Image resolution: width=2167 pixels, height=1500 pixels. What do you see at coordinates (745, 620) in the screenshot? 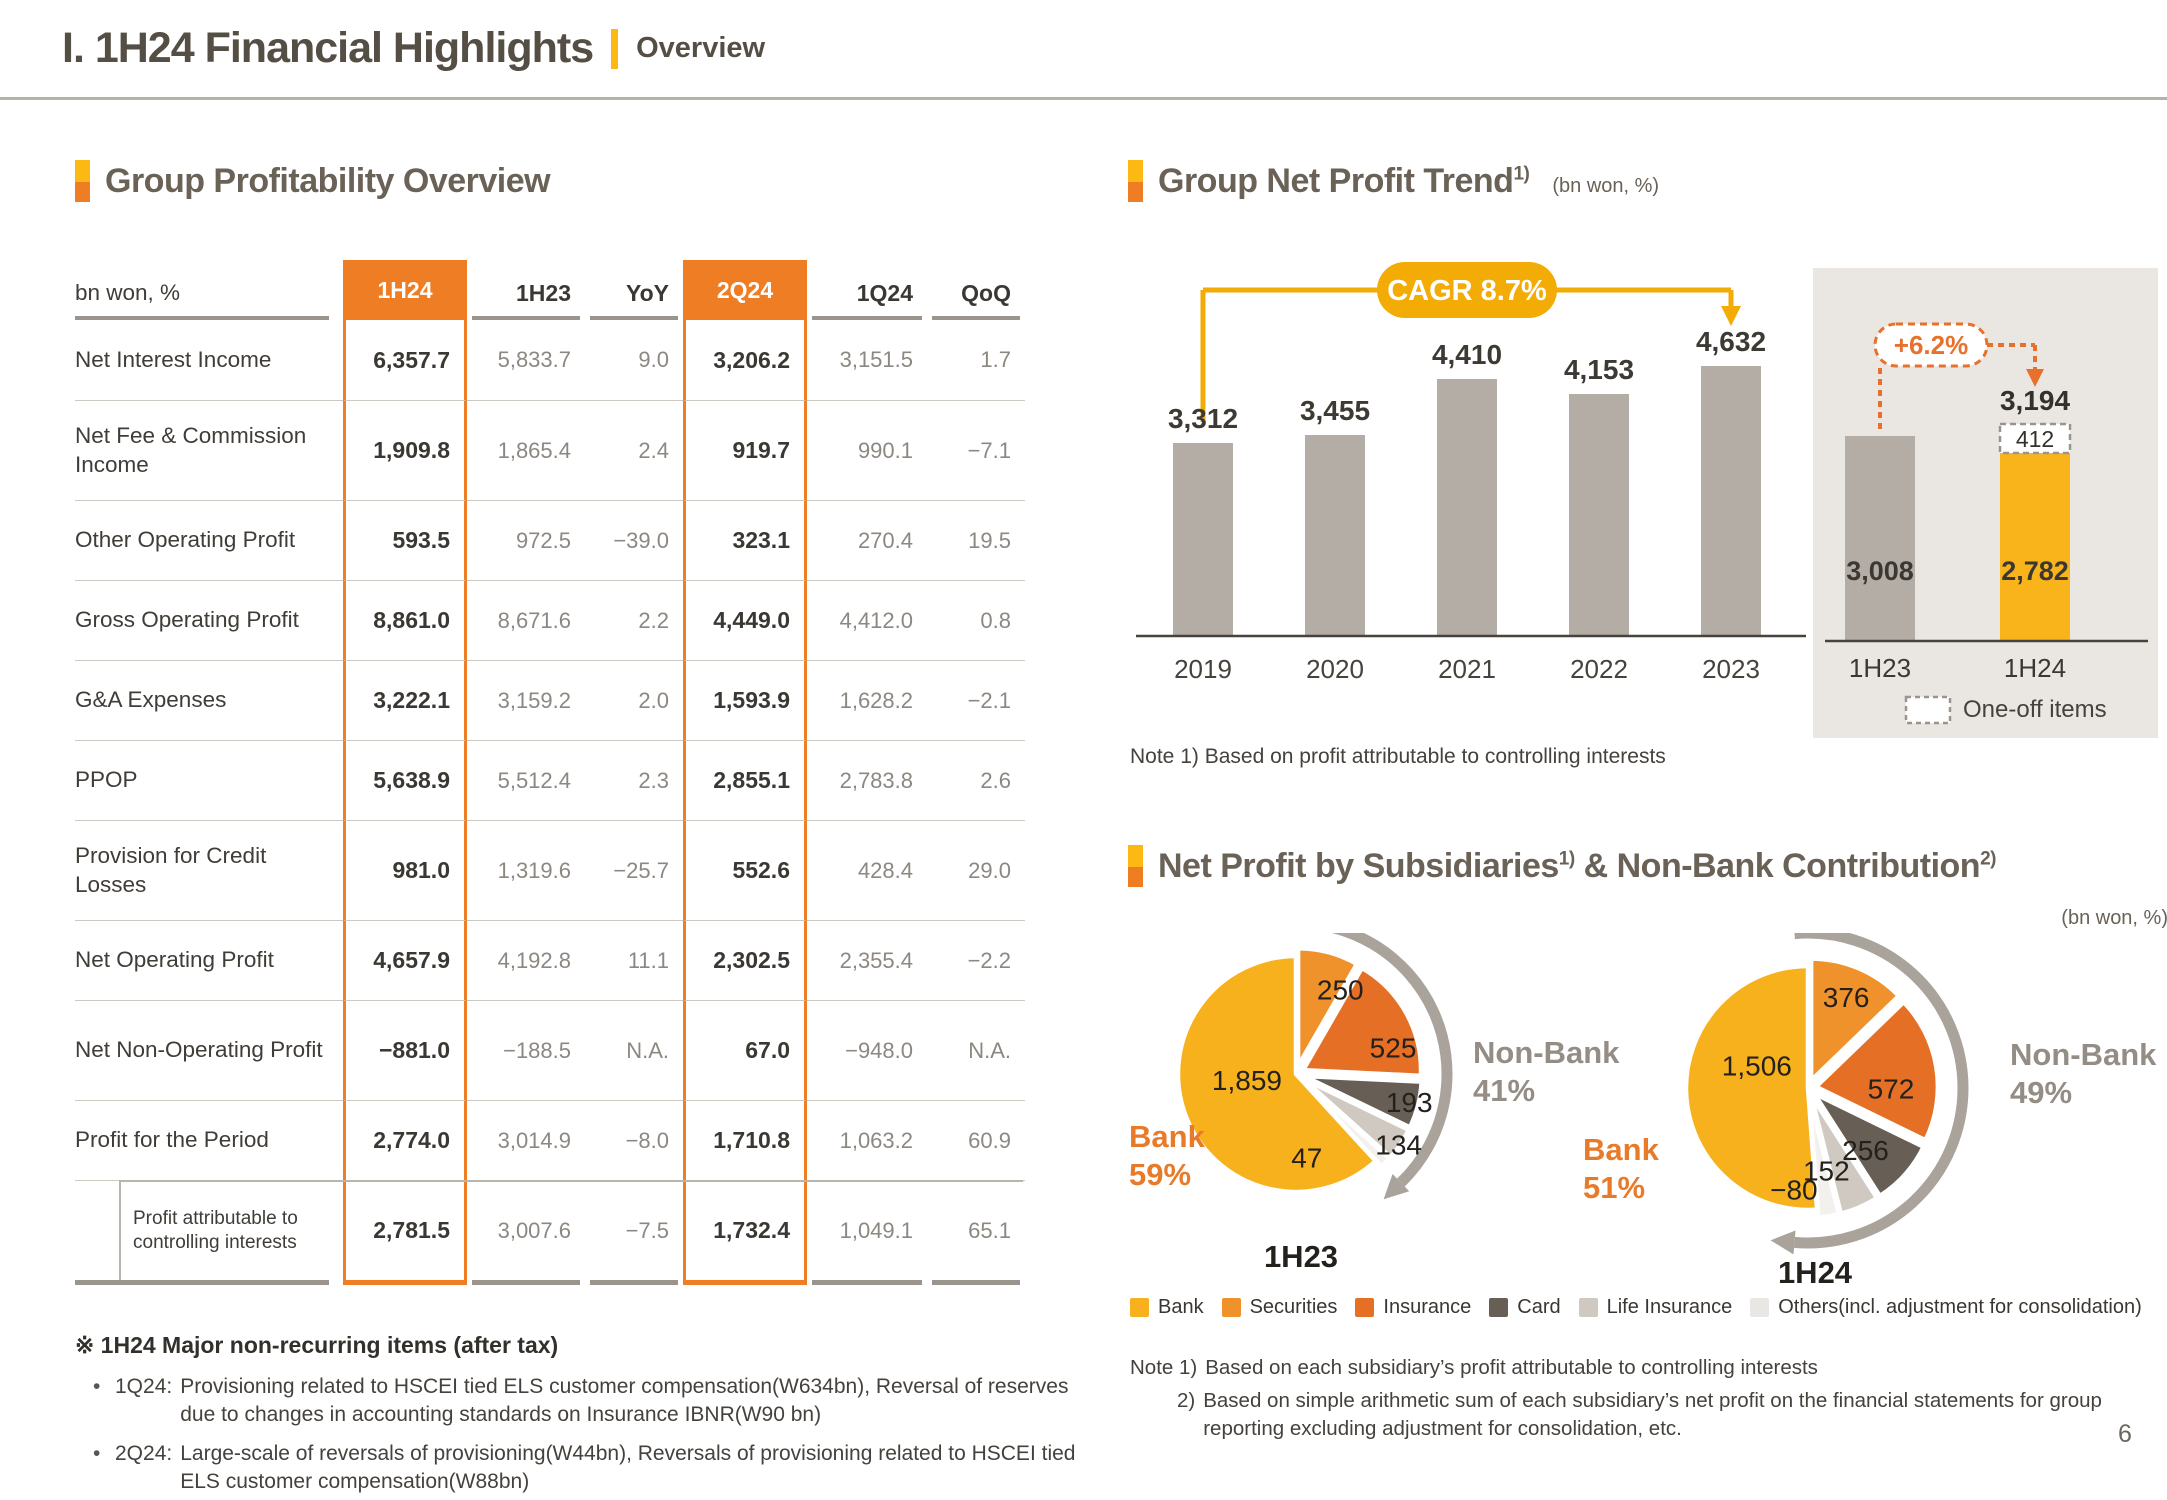
I see `cell-value: 4,449.0` at bounding box center [745, 620].